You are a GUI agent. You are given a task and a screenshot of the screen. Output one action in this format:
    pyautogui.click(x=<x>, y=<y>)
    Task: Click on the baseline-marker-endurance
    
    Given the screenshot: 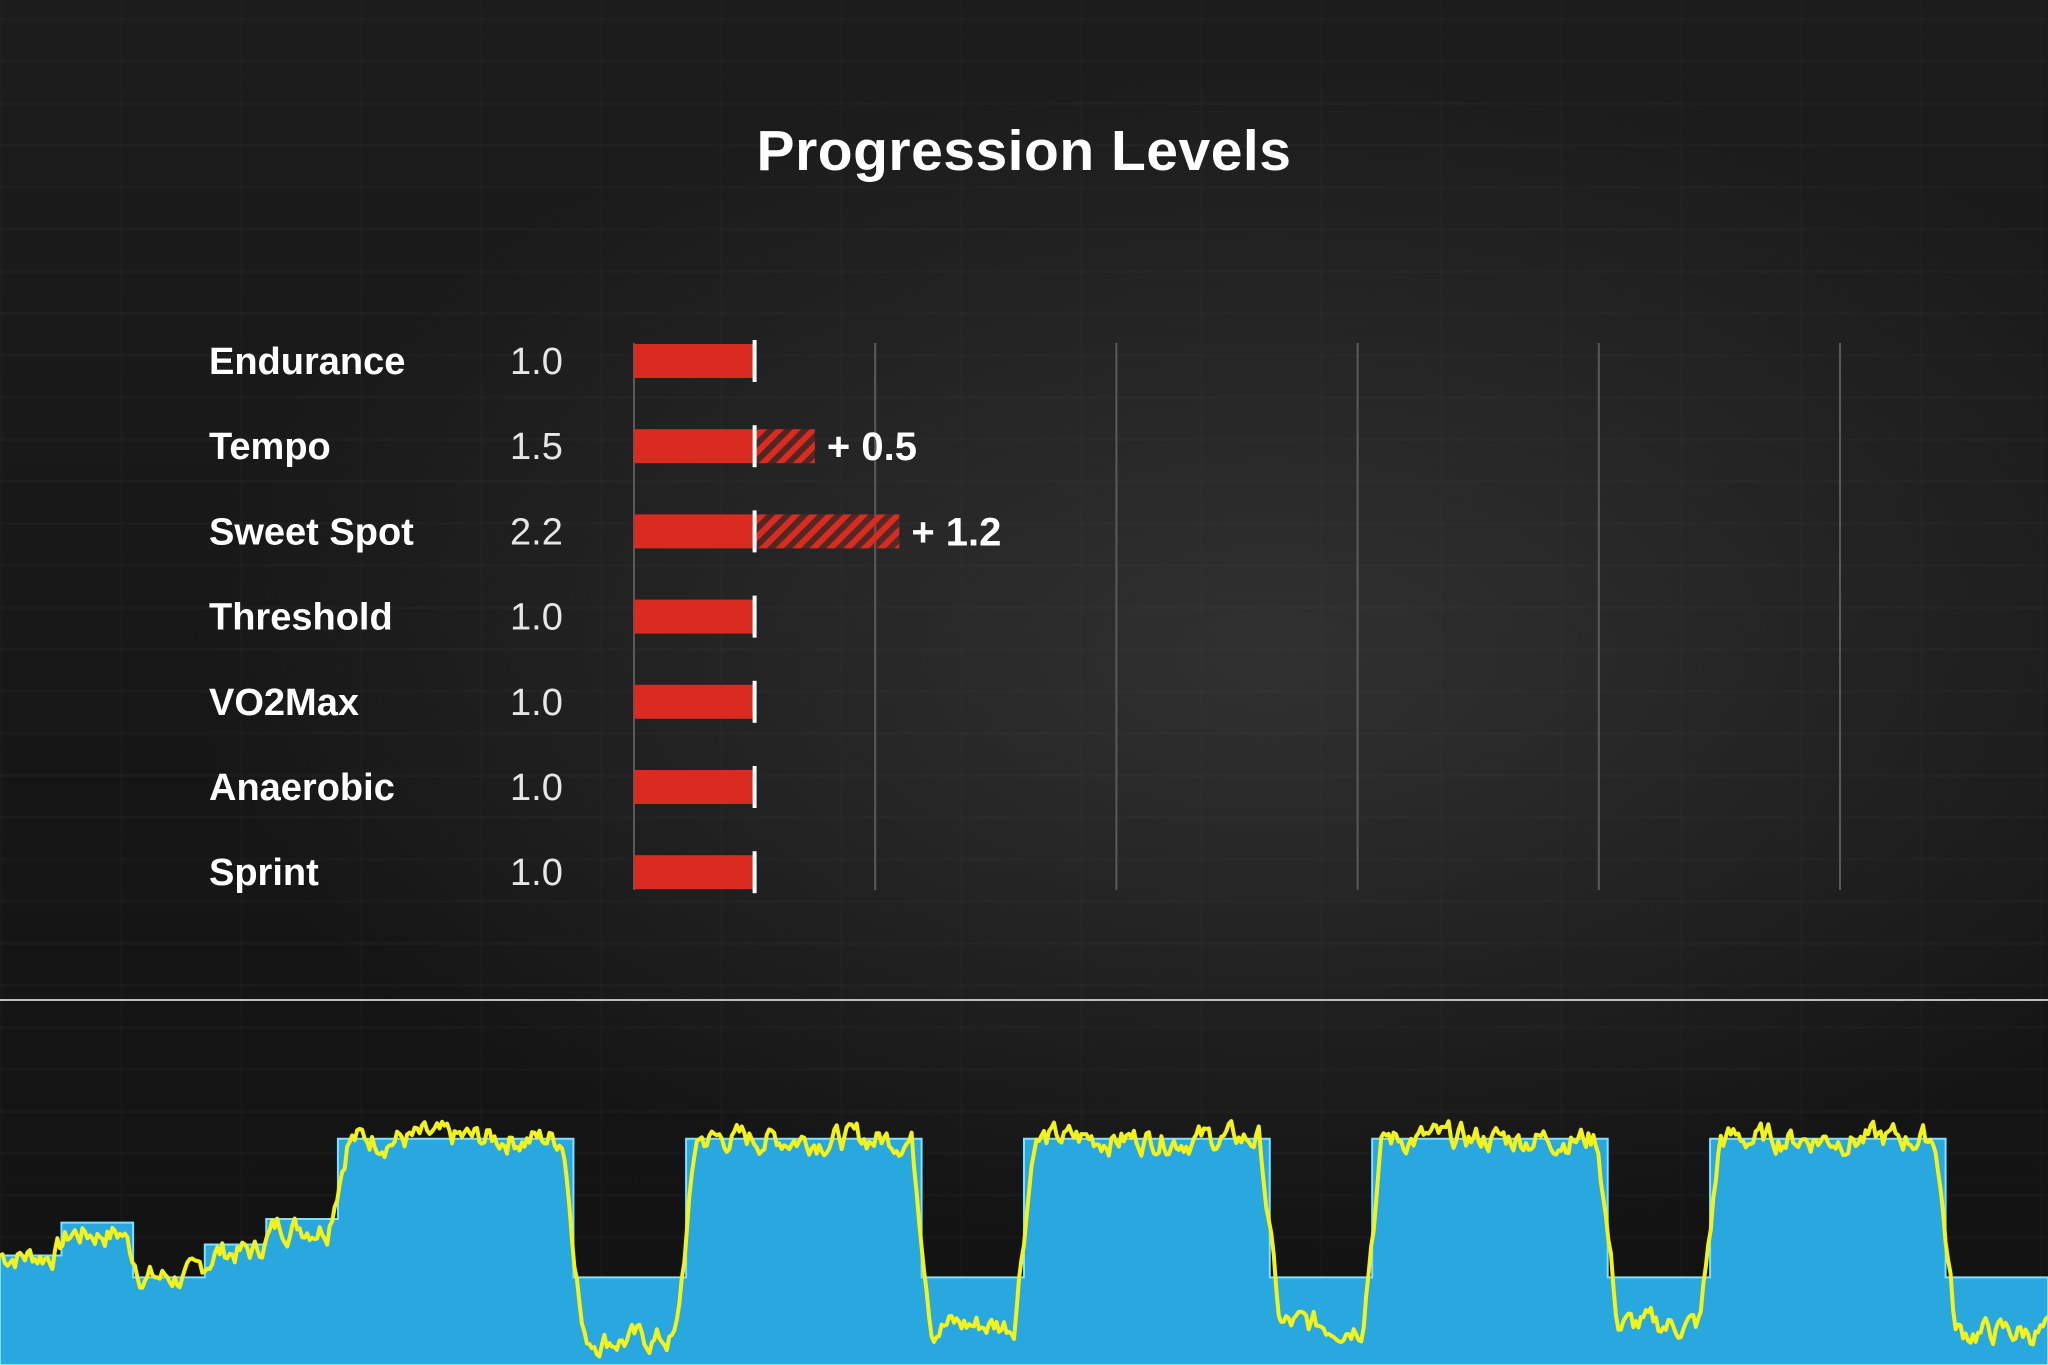 What is the action you would take?
    pyautogui.click(x=754, y=361)
    